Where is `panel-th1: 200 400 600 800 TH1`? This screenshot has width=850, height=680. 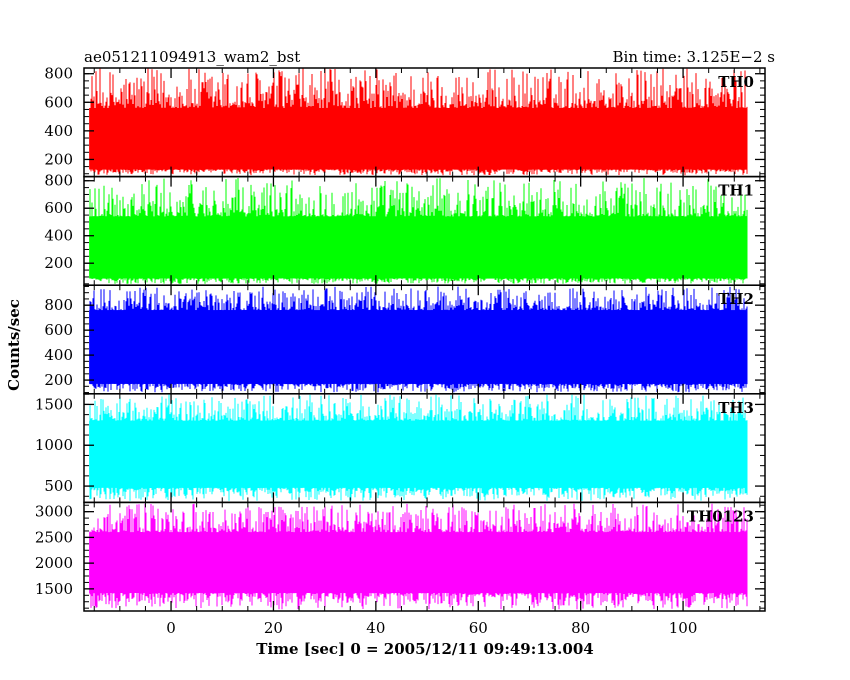 panel-th1: 200 400 600 800 TH1 is located at coordinates (405, 229).